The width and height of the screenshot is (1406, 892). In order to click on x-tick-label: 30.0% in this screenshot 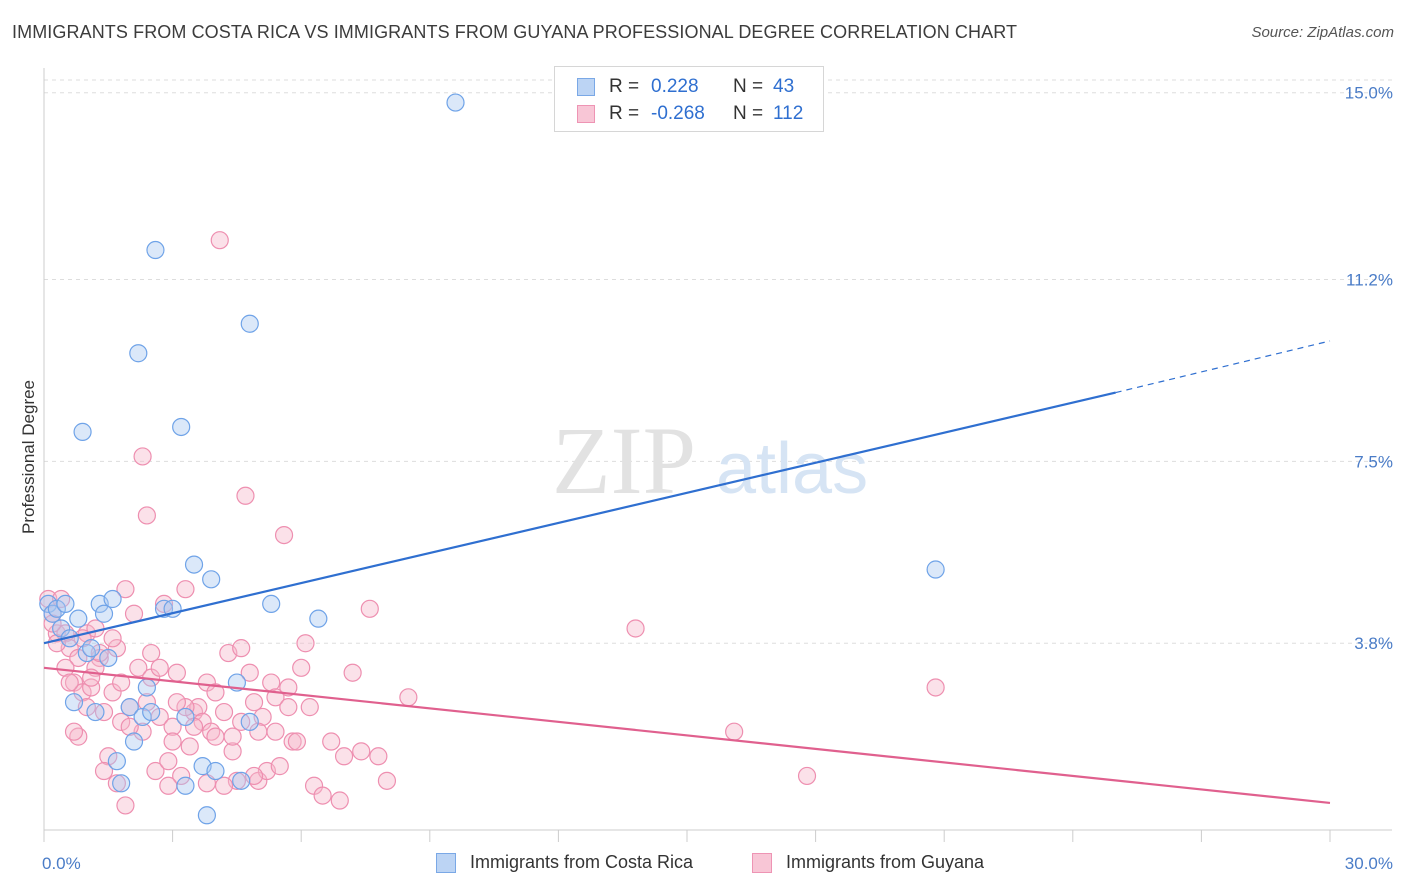, I will do `click(1369, 863)`.